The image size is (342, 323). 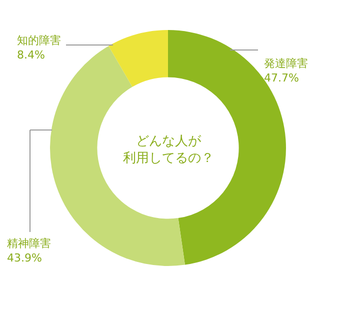 What do you see at coordinates (31, 55) in the screenshot?
I see `data-label: 8.4%` at bounding box center [31, 55].